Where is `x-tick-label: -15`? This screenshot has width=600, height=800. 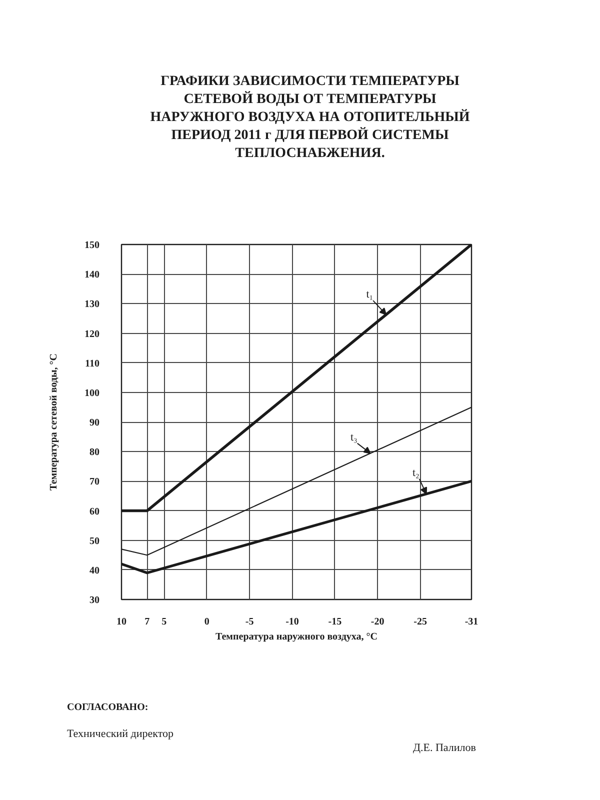
x-tick-label: -15 is located at coordinates (335, 622).